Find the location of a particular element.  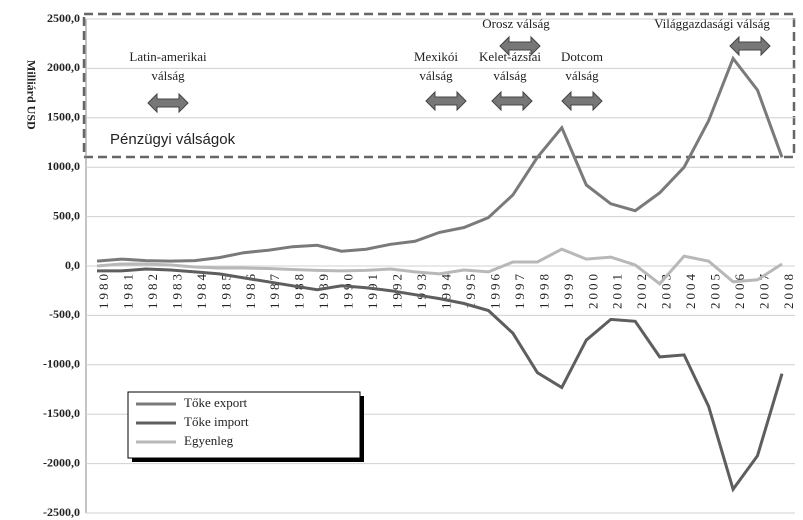

y-tick-label: -500,0 is located at coordinates (64, 314).